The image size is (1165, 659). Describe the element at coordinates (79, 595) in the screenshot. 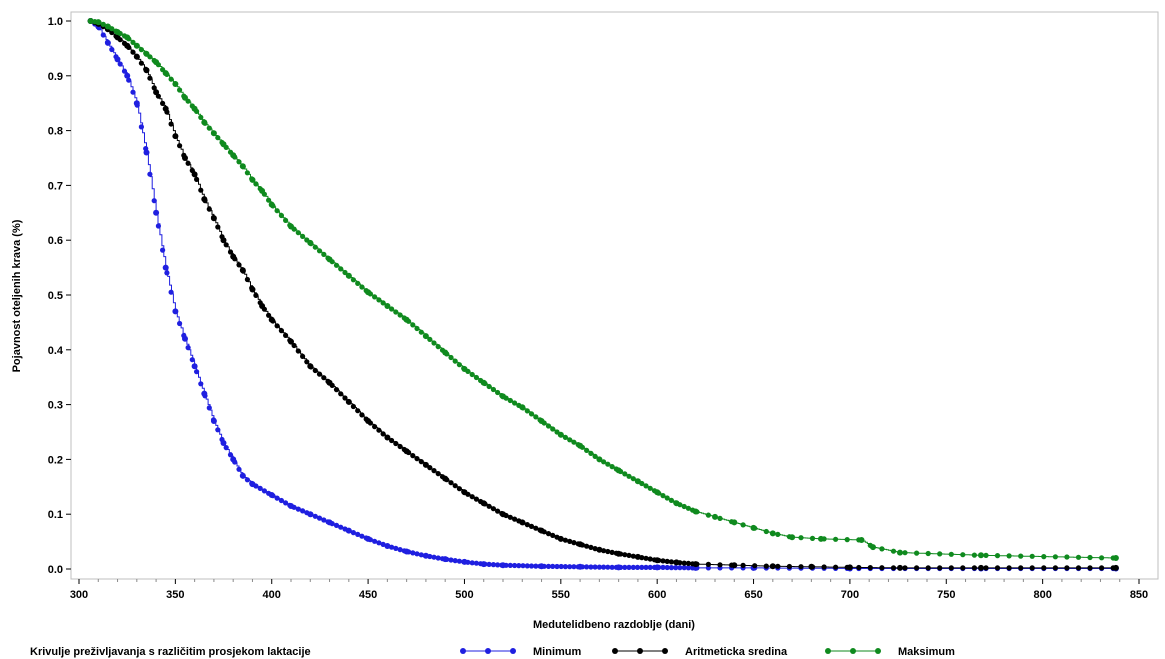

I see `x-tick-label: 300` at that location.